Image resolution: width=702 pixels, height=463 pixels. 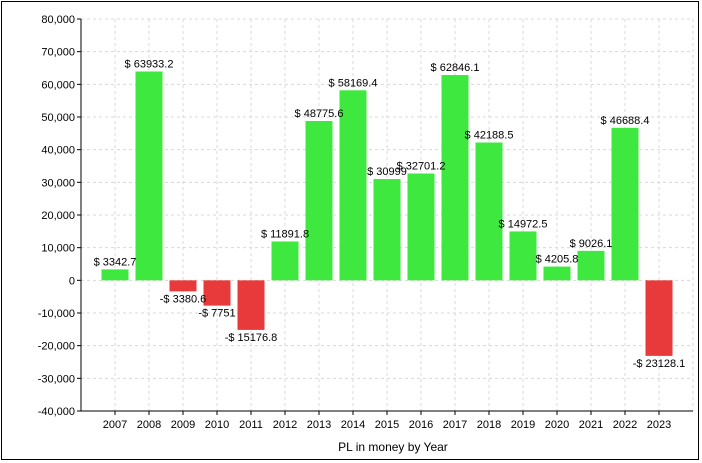 What do you see at coordinates (217, 293) in the screenshot?
I see `bar-2010` at bounding box center [217, 293].